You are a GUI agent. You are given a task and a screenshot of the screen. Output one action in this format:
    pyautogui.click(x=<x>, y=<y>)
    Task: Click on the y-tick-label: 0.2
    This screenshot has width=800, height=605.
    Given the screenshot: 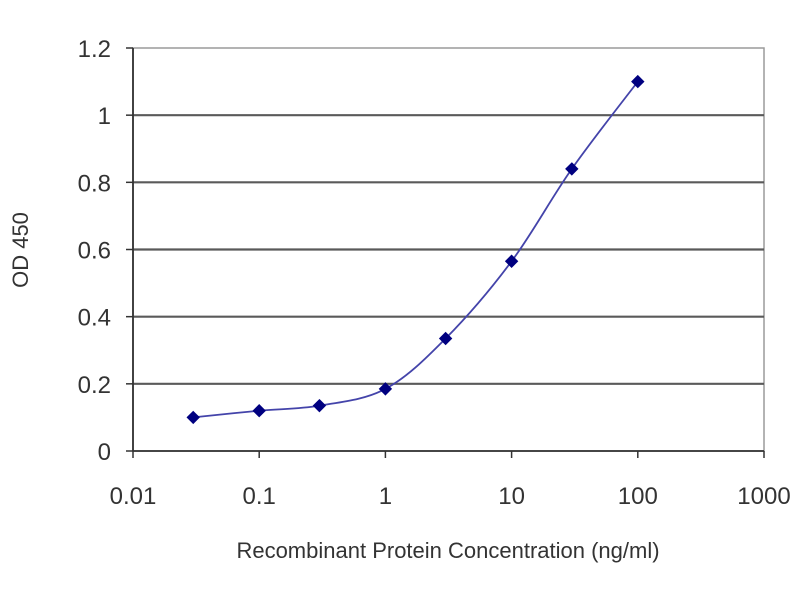 What is the action you would take?
    pyautogui.click(x=94, y=385)
    